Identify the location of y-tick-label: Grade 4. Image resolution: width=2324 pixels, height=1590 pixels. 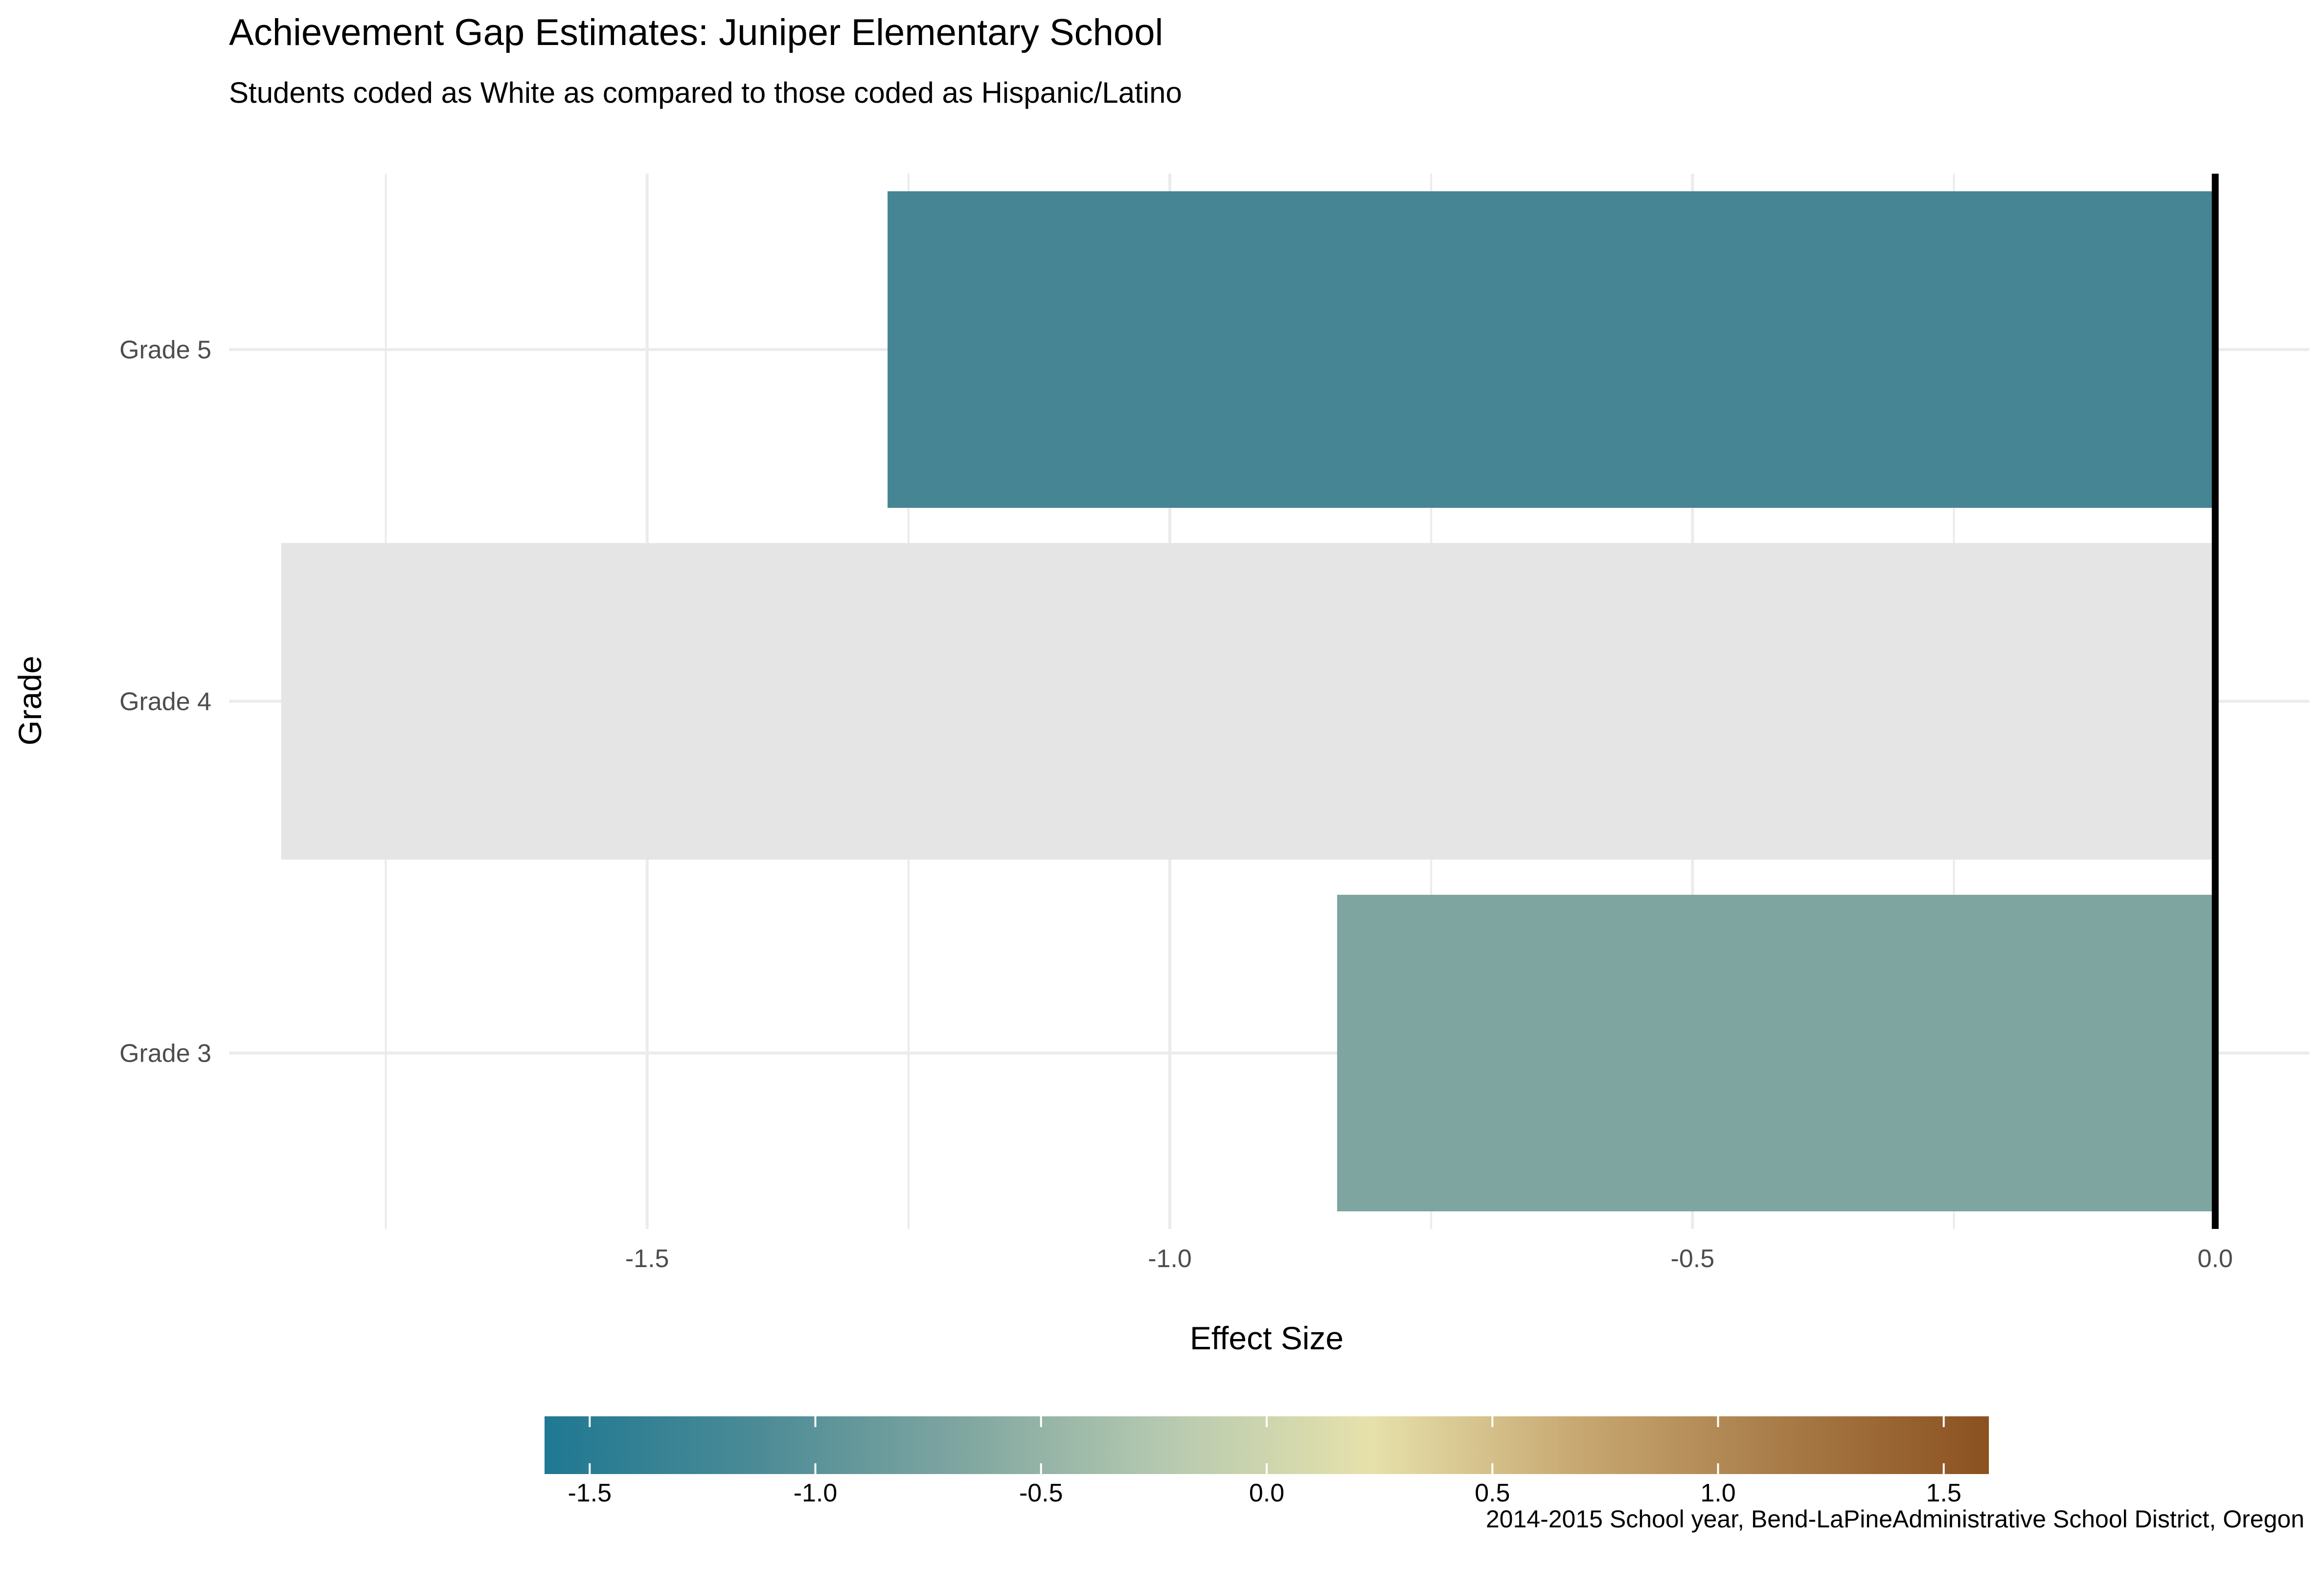
(165, 702).